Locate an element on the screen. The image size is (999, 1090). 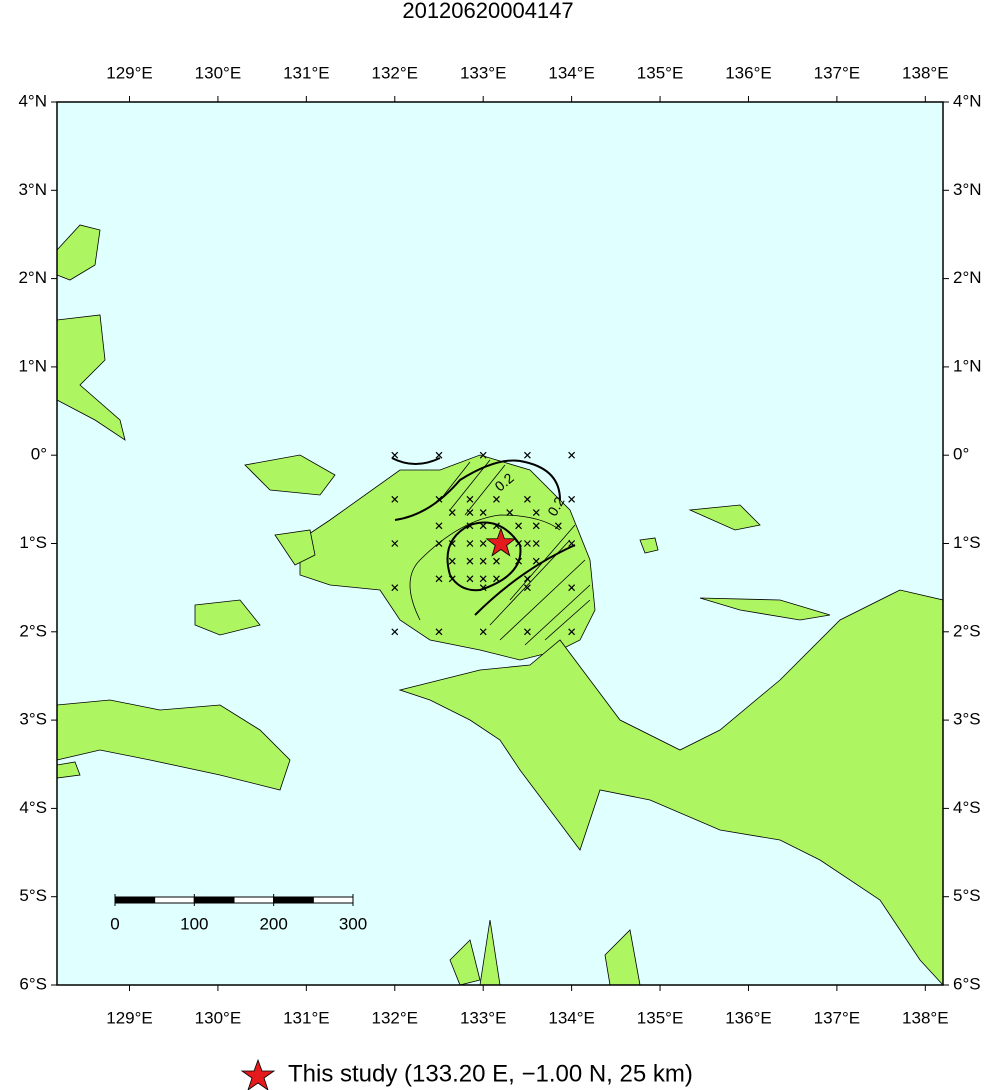
lat-tick-label: 6°S is located at coordinates (33, 983).